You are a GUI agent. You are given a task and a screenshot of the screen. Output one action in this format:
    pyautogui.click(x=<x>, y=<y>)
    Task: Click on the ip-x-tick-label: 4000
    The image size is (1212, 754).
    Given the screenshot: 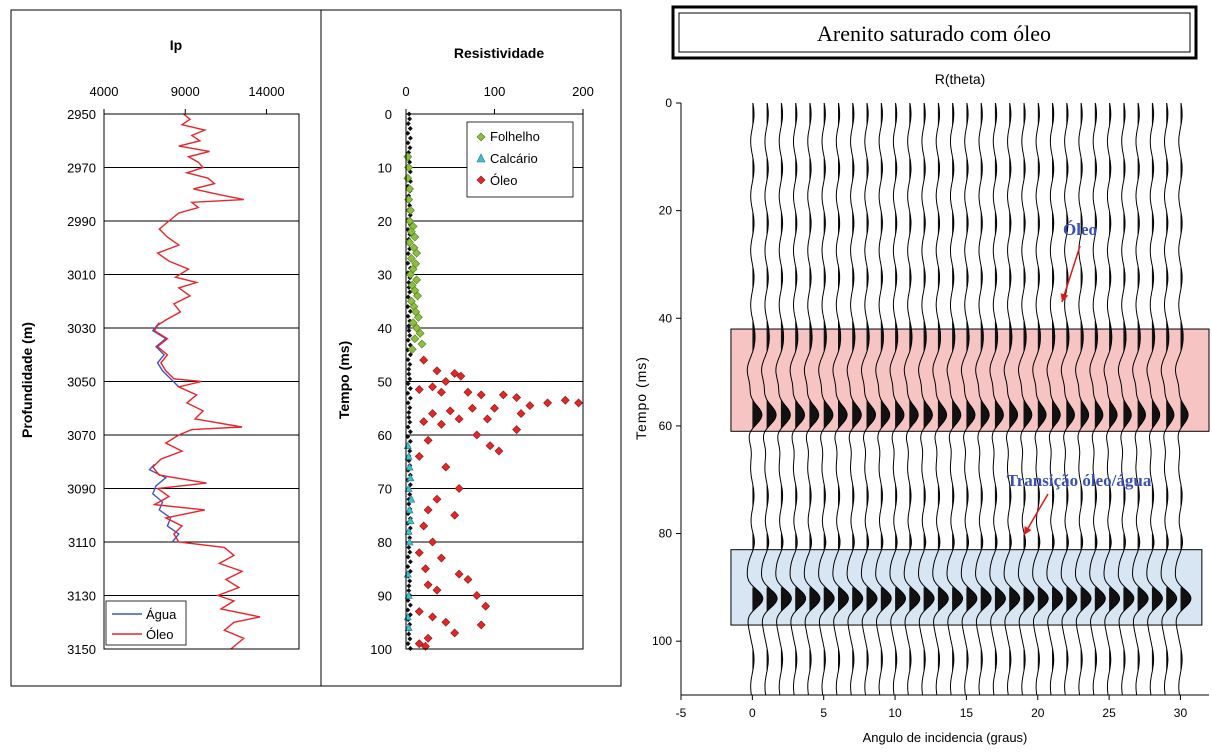 What is the action you would take?
    pyautogui.click(x=104, y=91)
    